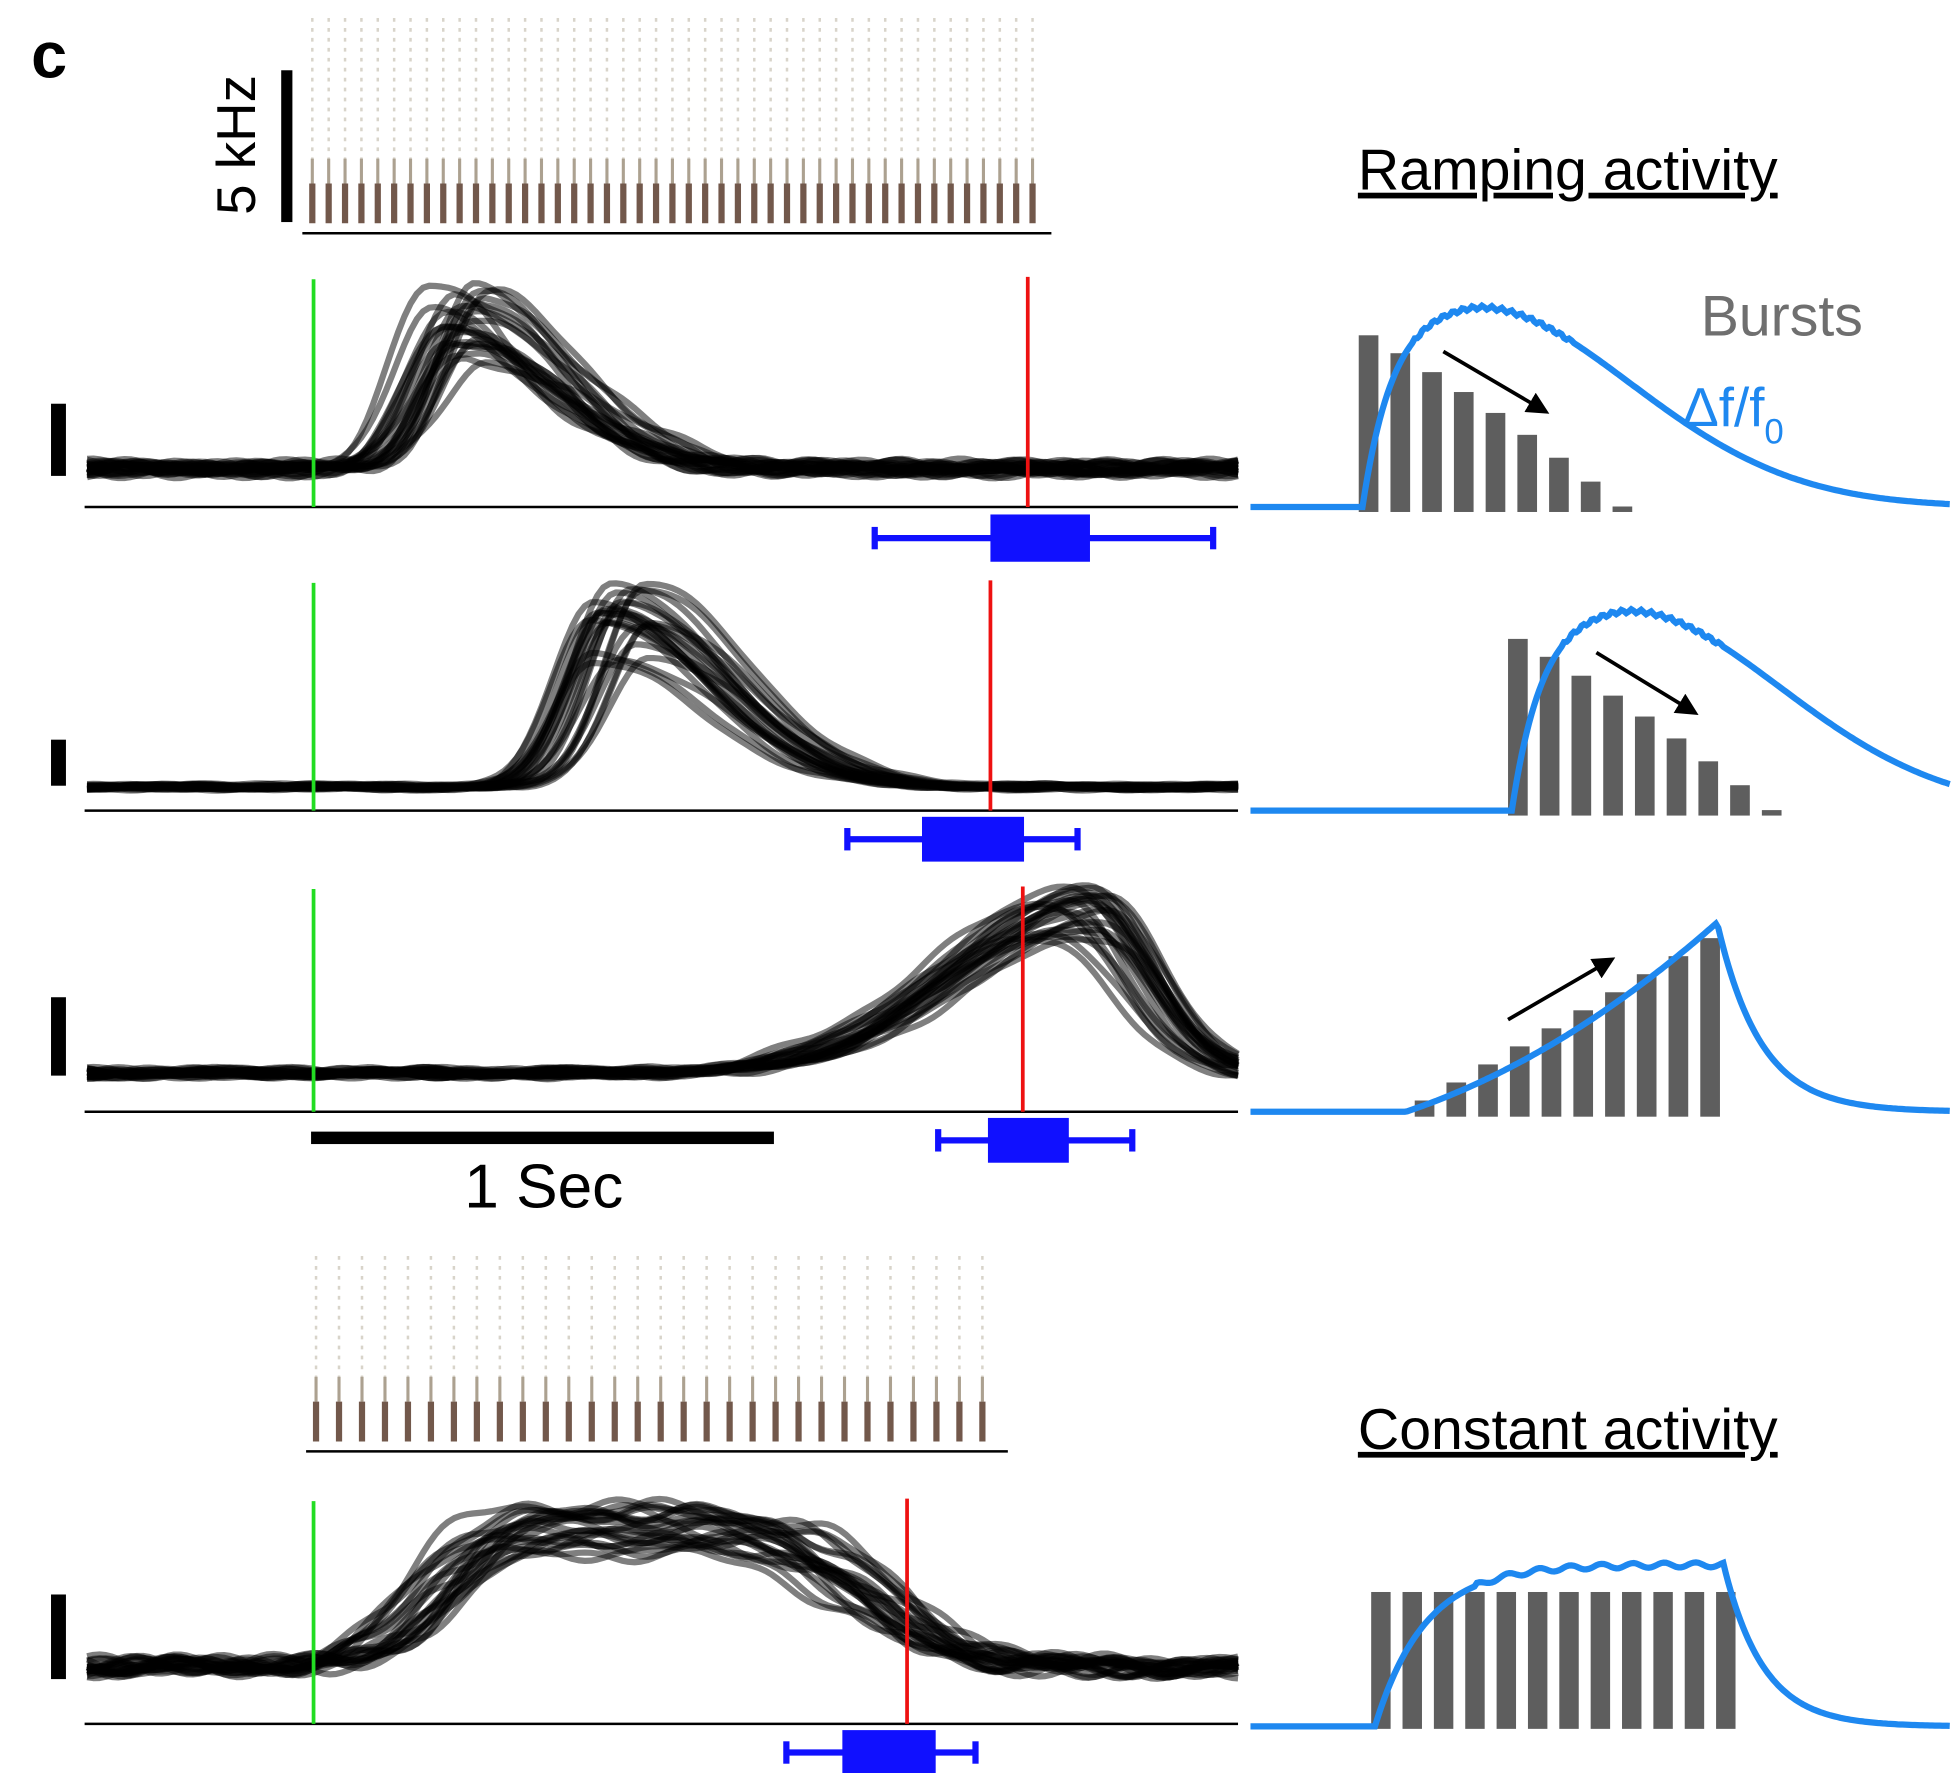 Image resolution: width=1951 pixels, height=1773 pixels. I want to click on legend-dff-subscript: 0, so click(1773, 432).